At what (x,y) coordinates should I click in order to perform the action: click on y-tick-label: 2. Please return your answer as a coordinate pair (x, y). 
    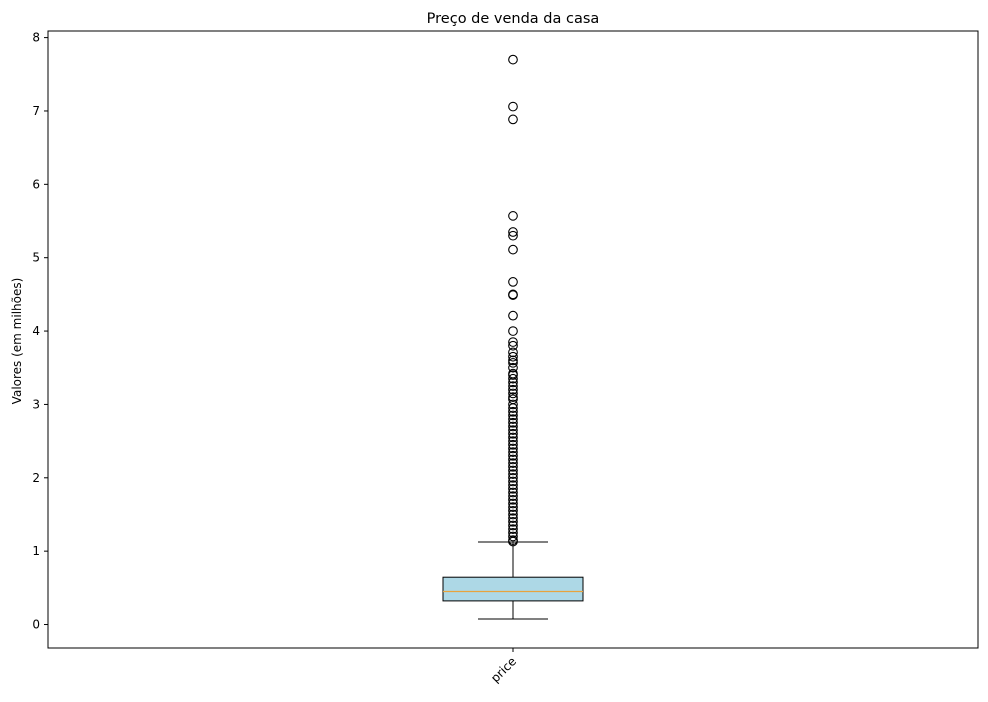
    Looking at the image, I should click on (36, 478).